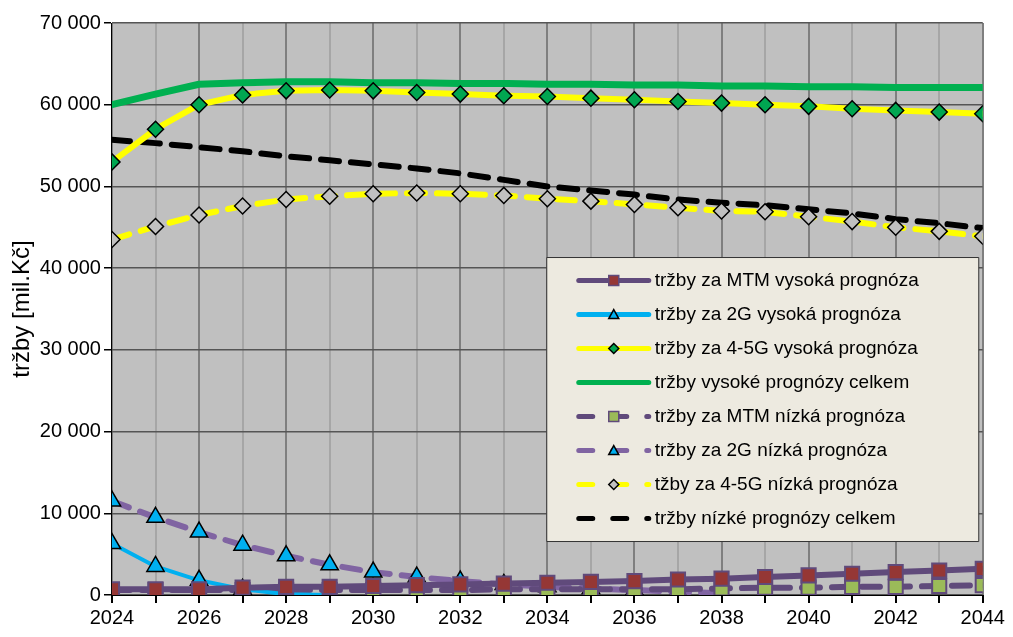 This screenshot has width=1013, height=637. What do you see at coordinates (775, 517) in the screenshot?
I see `legend-label: tržby nízké prognózy celkem` at bounding box center [775, 517].